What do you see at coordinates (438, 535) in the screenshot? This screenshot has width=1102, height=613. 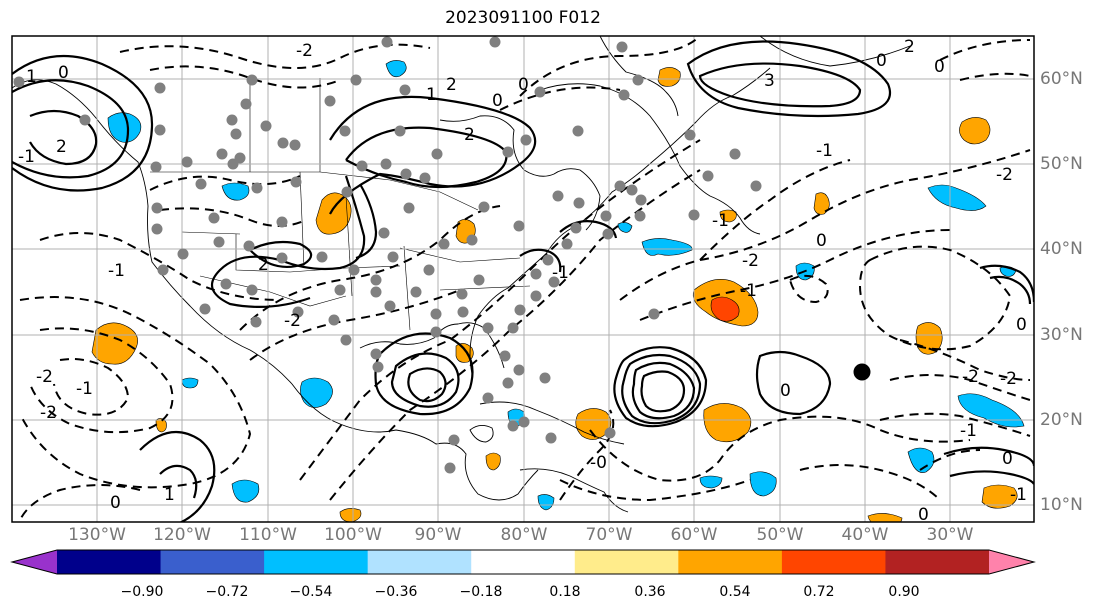 I see `longitude-label: 90°W` at bounding box center [438, 535].